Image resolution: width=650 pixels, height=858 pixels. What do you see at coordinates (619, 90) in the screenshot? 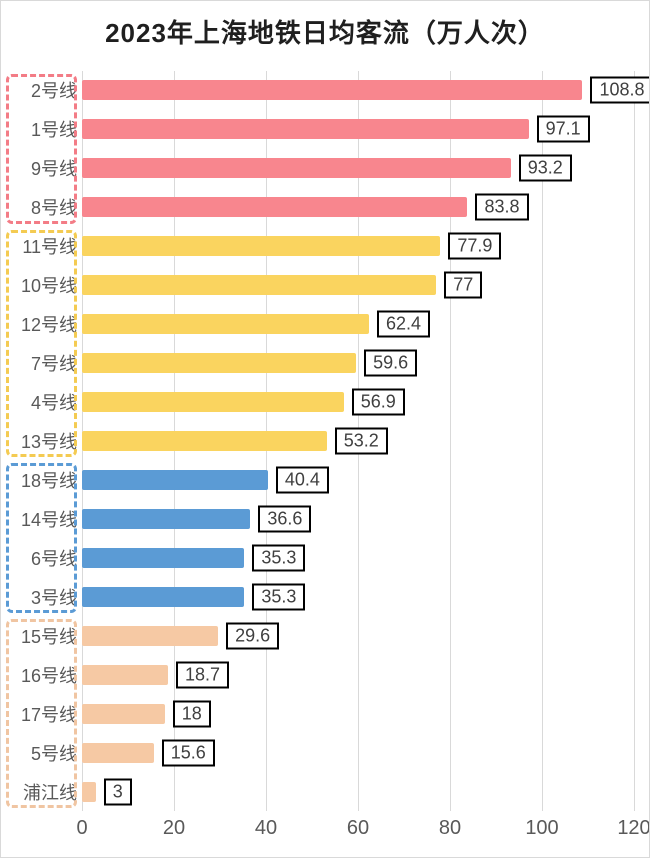
I see `value-label: 108.8` at bounding box center [619, 90].